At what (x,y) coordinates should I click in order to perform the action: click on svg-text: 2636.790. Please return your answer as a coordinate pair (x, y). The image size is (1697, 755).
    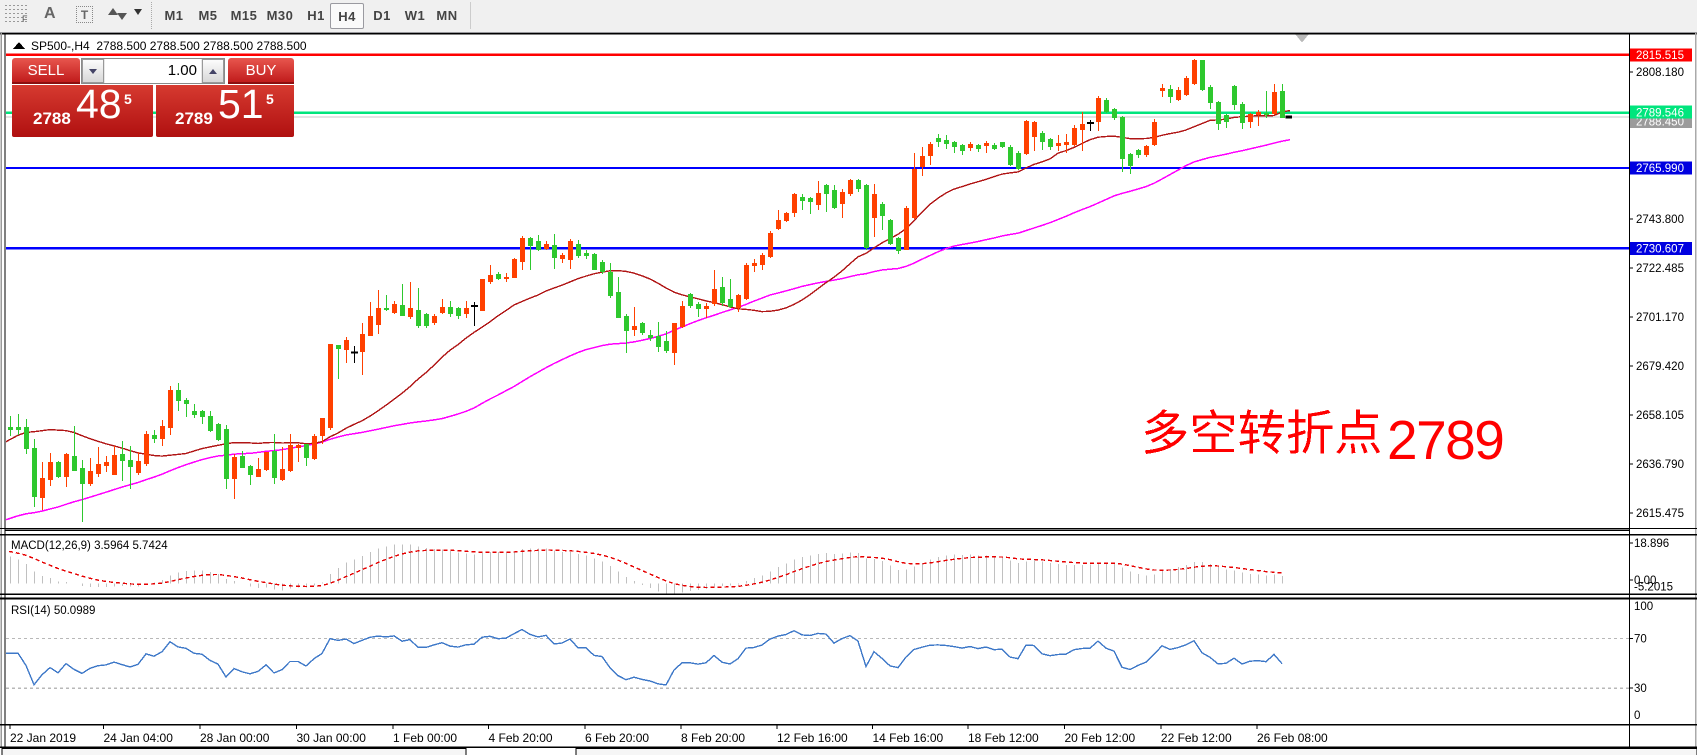
    Looking at the image, I should click on (1660, 465).